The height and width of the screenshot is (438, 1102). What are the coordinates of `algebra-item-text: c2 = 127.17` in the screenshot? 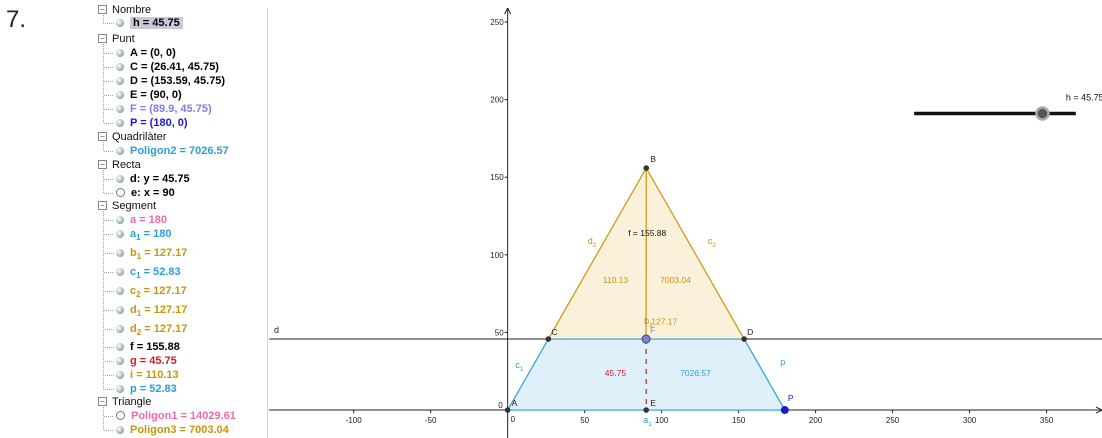 It's located at (158, 292).